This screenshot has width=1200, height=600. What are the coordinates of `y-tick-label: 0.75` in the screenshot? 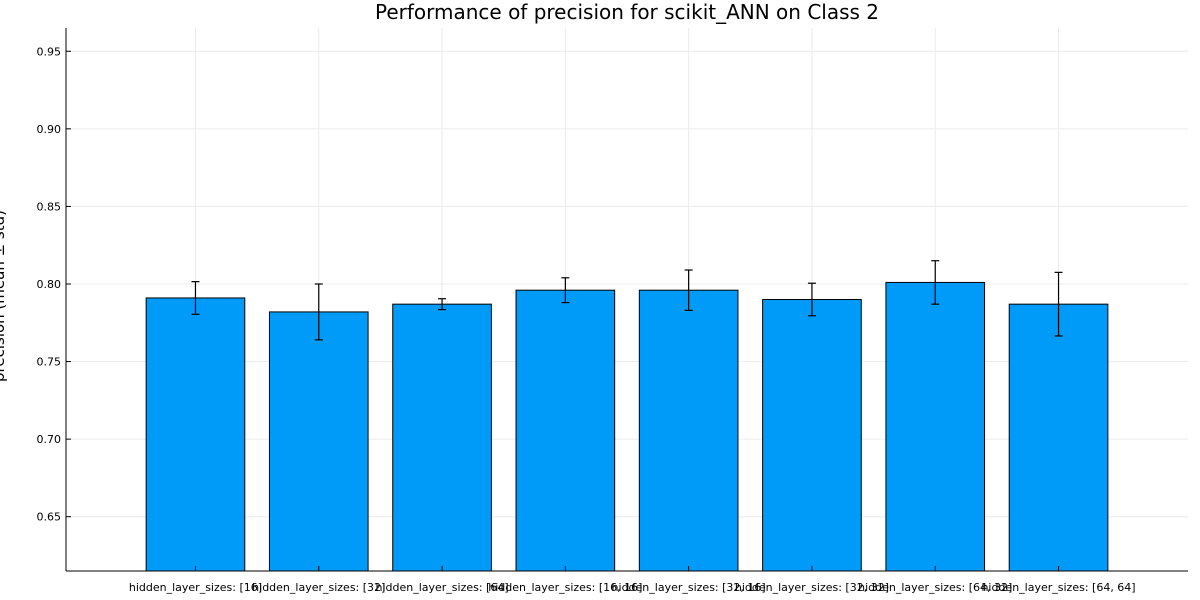 It's located at (49, 362).